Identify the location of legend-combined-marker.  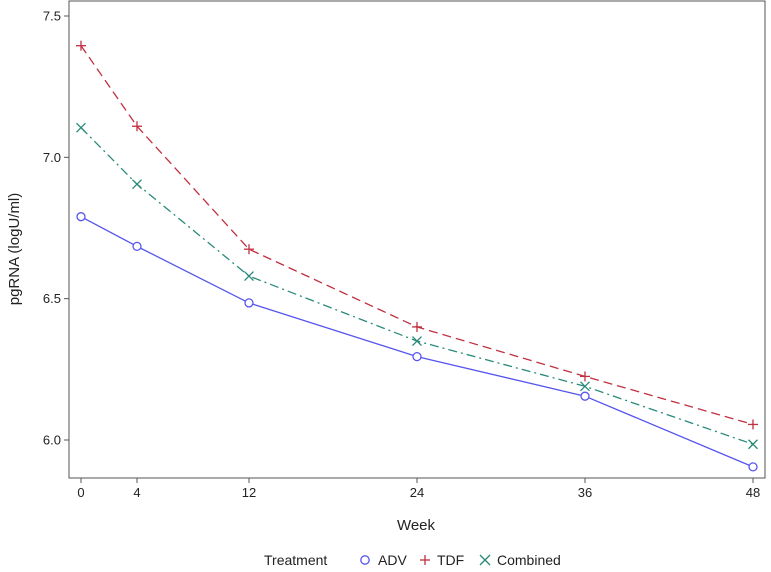
(485, 560).